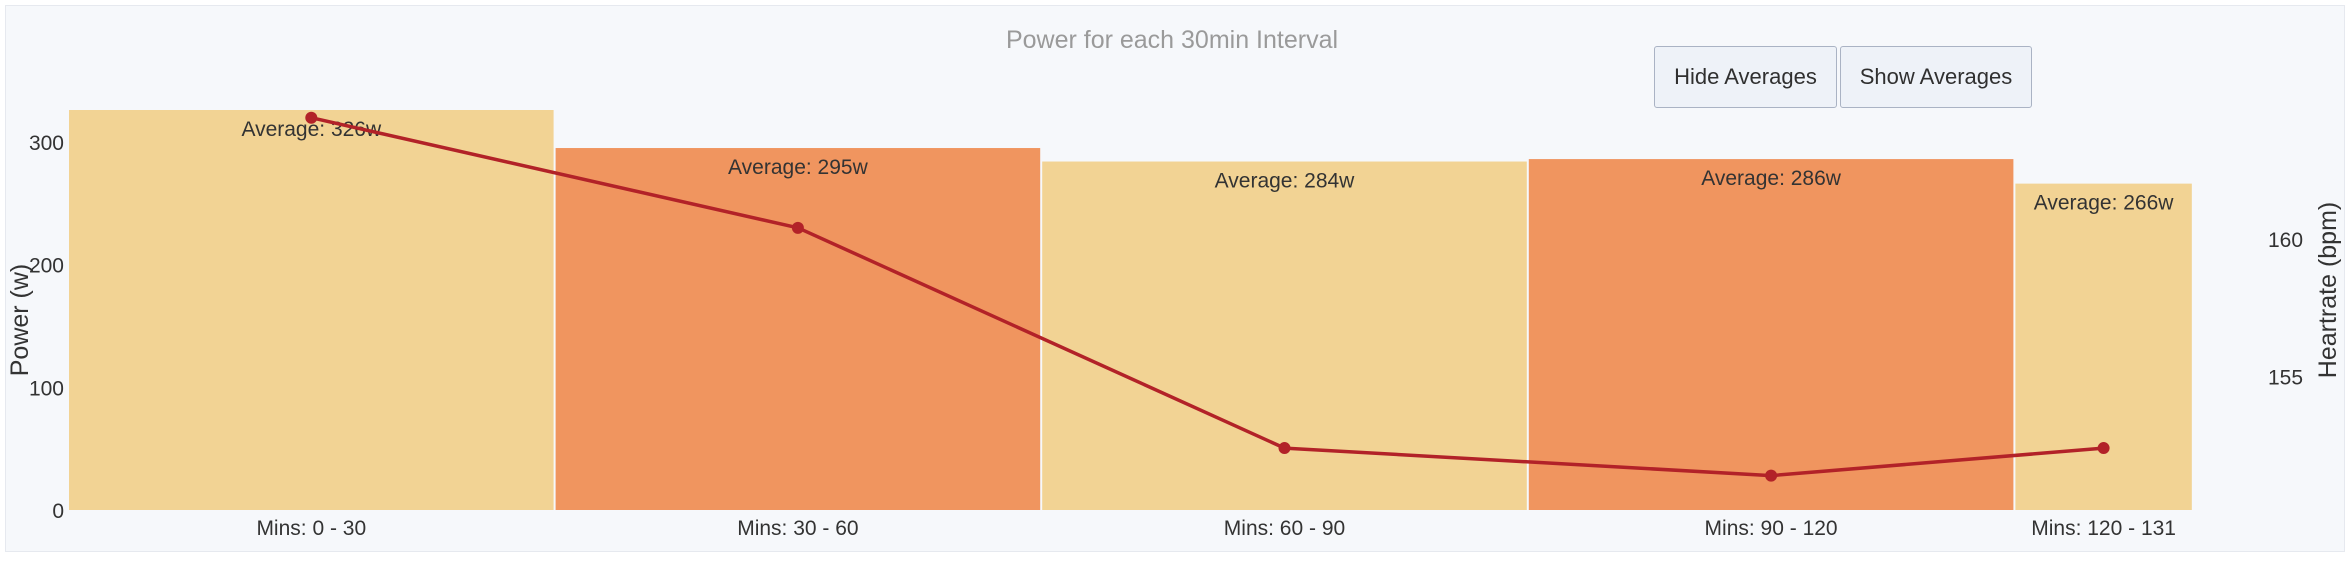  Describe the element at coordinates (797, 528) in the screenshot. I see `x-tick-label: Mins: 30 - 60` at that location.